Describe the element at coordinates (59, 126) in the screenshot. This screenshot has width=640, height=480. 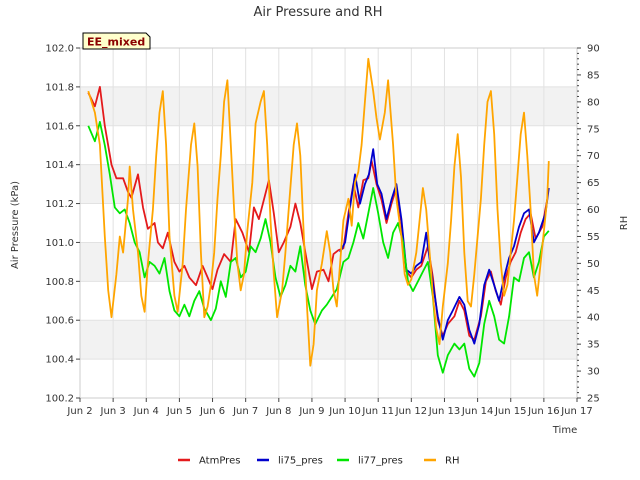
I see `y-tick-label: 101.6` at that location.